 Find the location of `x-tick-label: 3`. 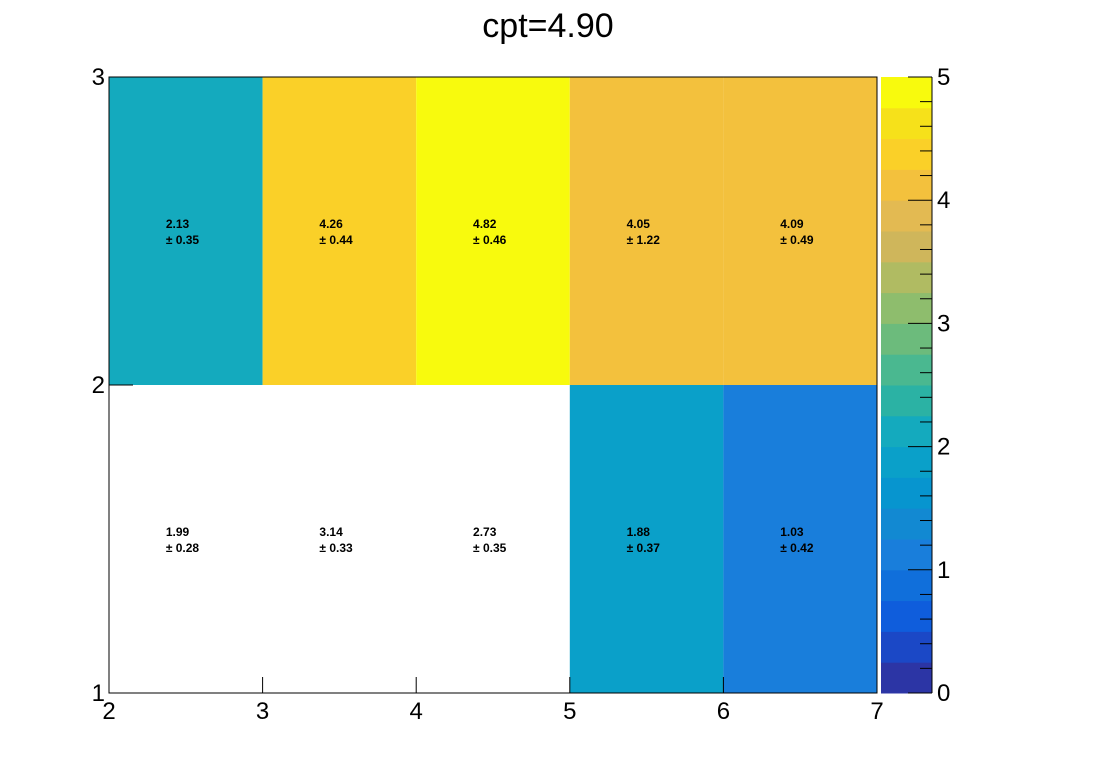

x-tick-label: 3 is located at coordinates (262, 711).